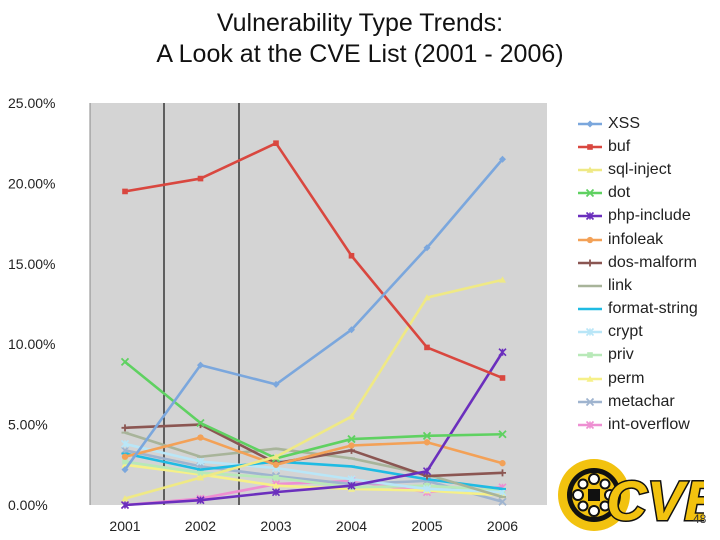 This screenshot has width=720, height=540. Describe the element at coordinates (641, 401) in the screenshot. I see `legend-label: metachar` at that location.